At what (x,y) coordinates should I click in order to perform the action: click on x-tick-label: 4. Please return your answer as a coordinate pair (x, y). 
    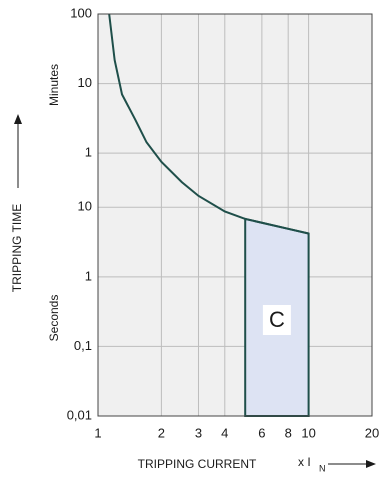
    Looking at the image, I should click on (224, 432).